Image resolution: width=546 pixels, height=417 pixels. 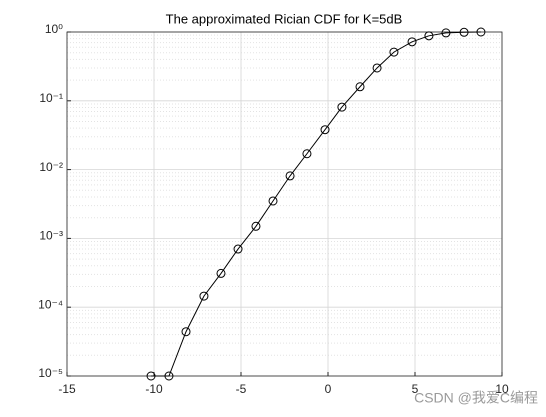 What do you see at coordinates (51, 98) in the screenshot?
I see `y-tick-label: 10⁻¹` at bounding box center [51, 98].